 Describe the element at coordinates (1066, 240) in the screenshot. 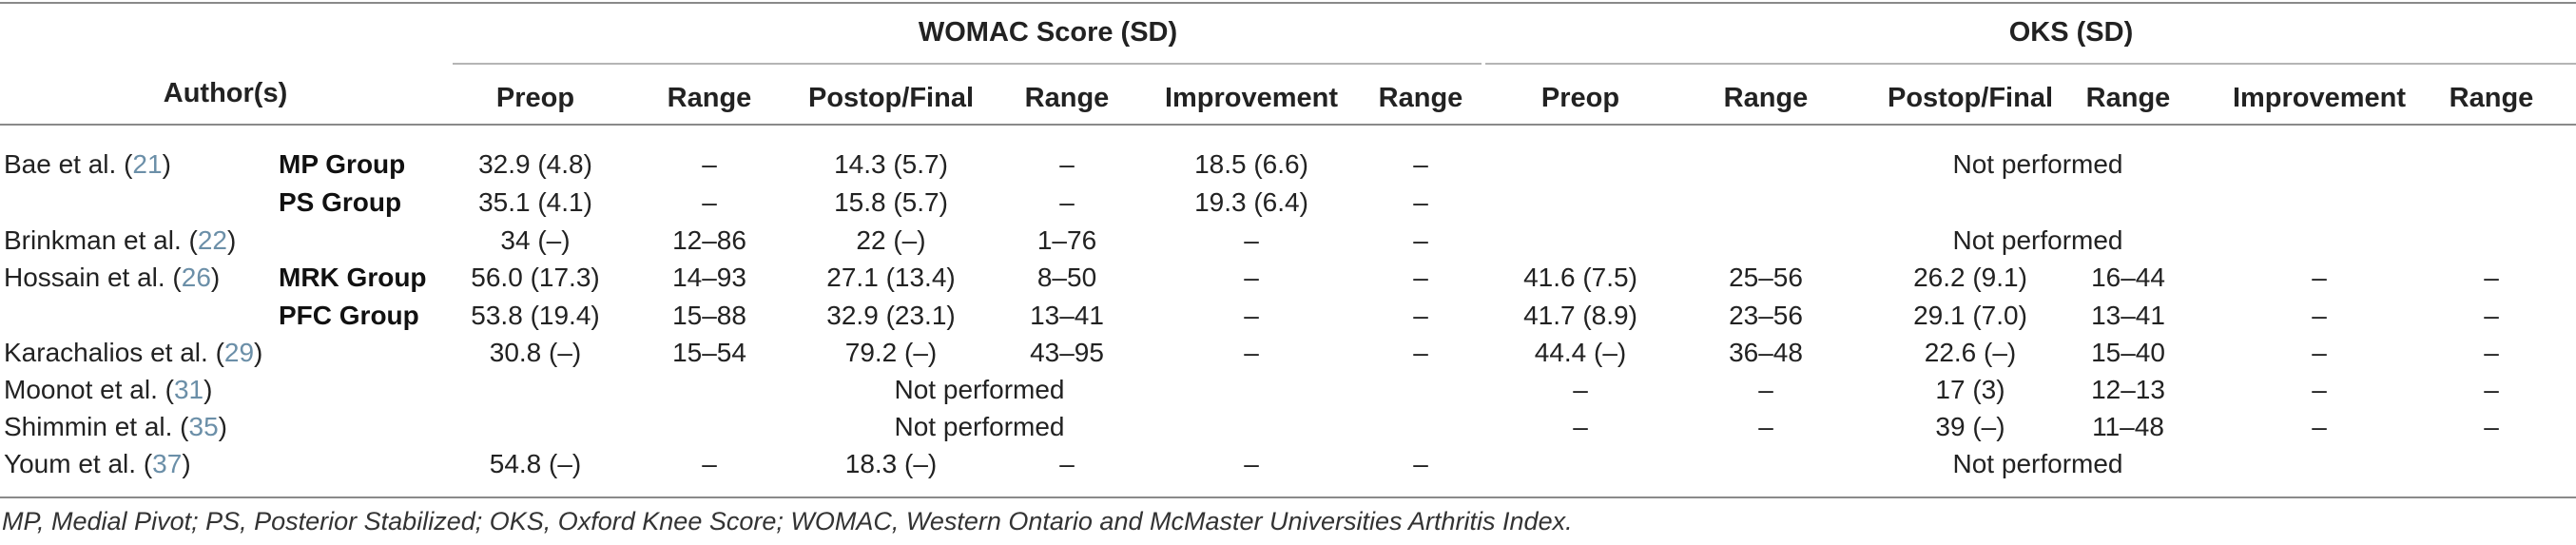

I see `womac-cell: 1–76` at that location.